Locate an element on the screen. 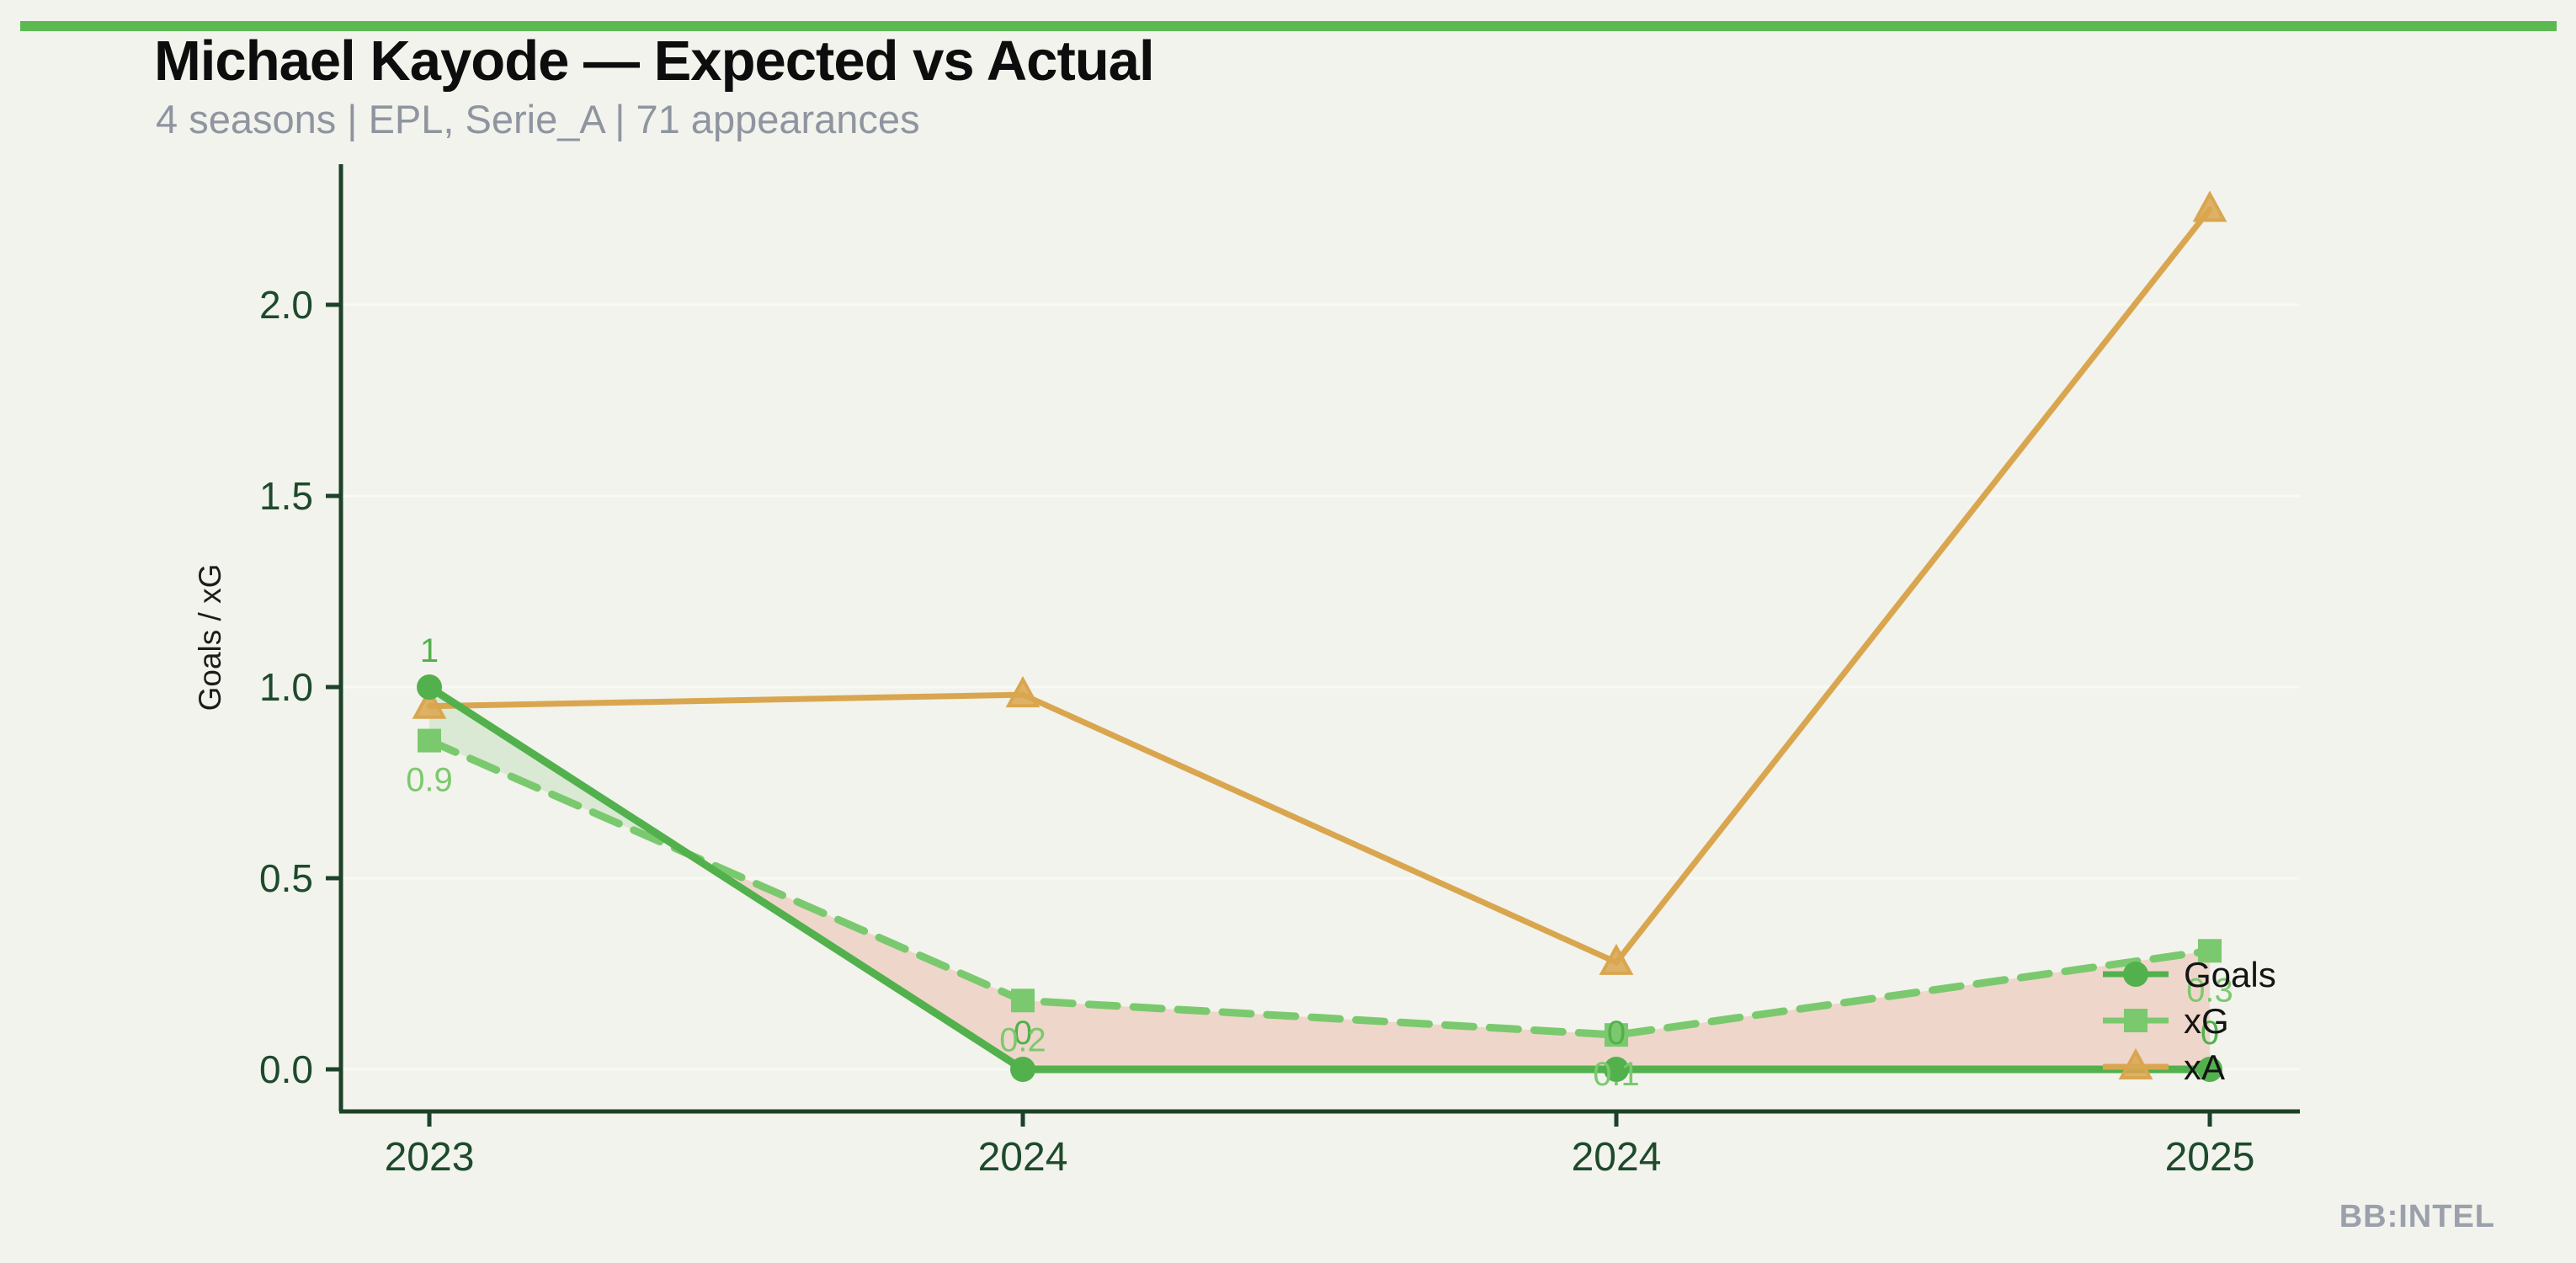  legend-item-xa: xA is located at coordinates (2164, 1067).